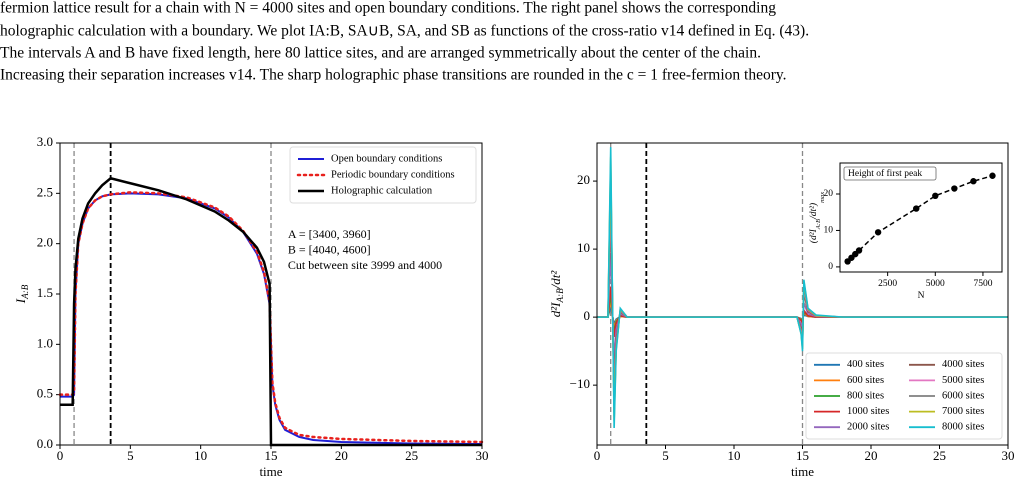 This screenshot has height=490, width=1028. Describe the element at coordinates (45, 292) in the screenshot. I see `y-tick-label: 1.5` at that location.